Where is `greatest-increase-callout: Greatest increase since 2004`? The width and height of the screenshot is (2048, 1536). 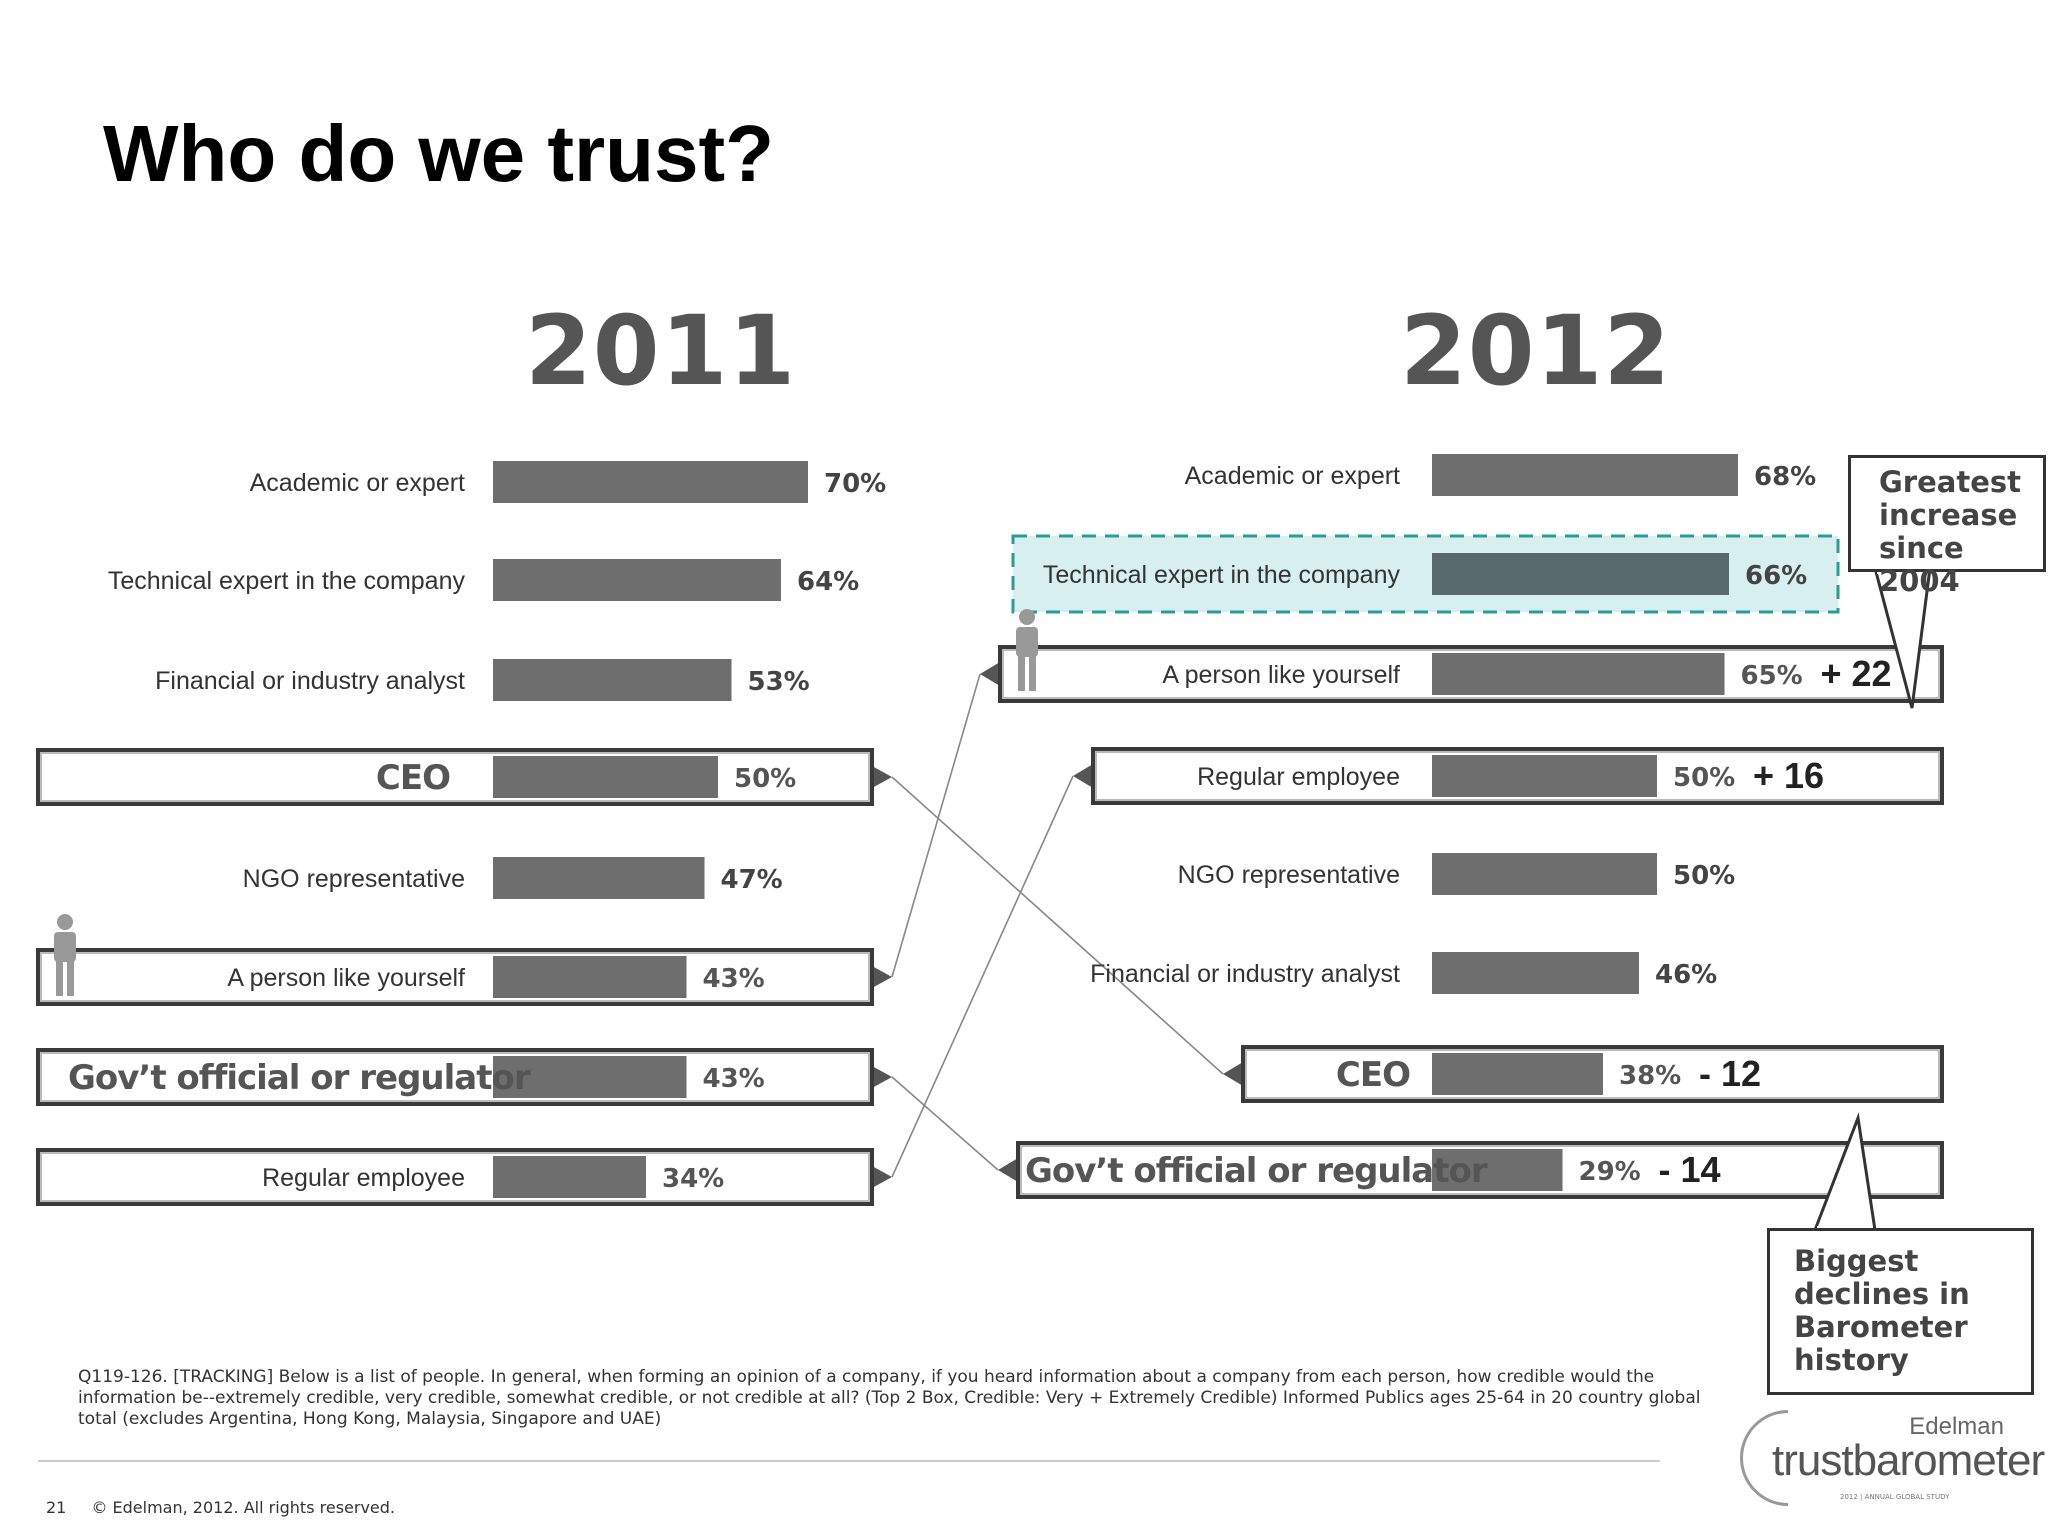 greatest-increase-callout: Greatest increase since 2004 is located at coordinates (1947, 526).